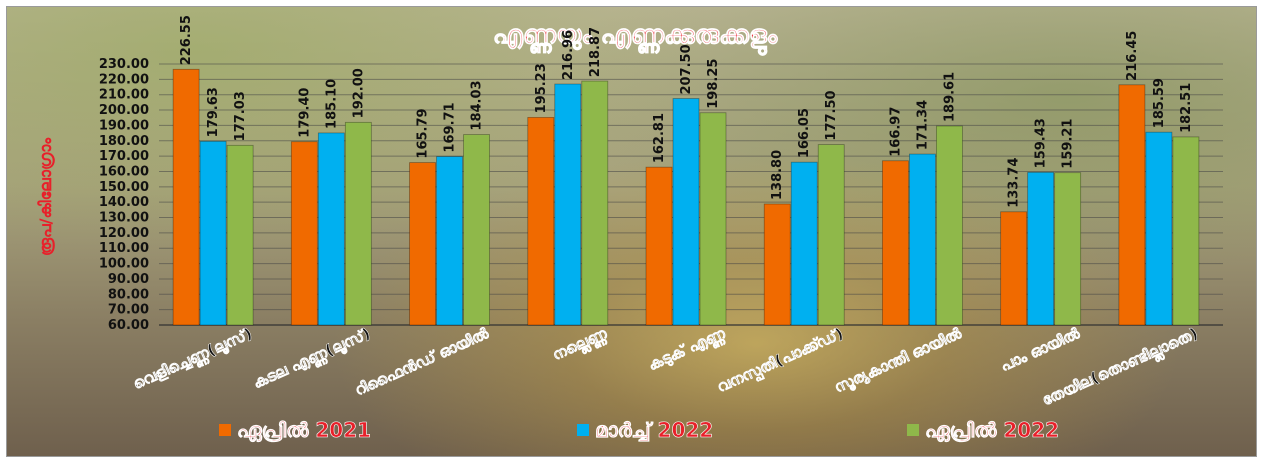 This screenshot has width=1261, height=461. I want to click on data-label: 177.03, so click(240, 116).